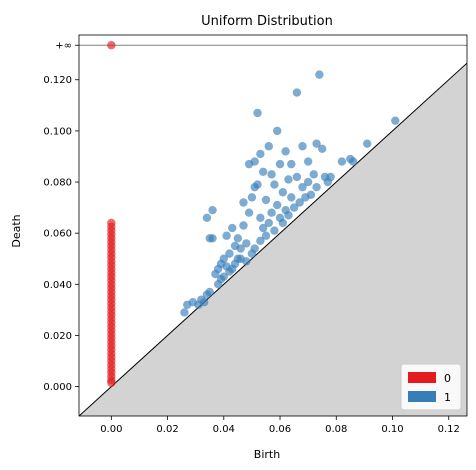  I want to click on x-tick-label-6: 0.12, so click(449, 429).